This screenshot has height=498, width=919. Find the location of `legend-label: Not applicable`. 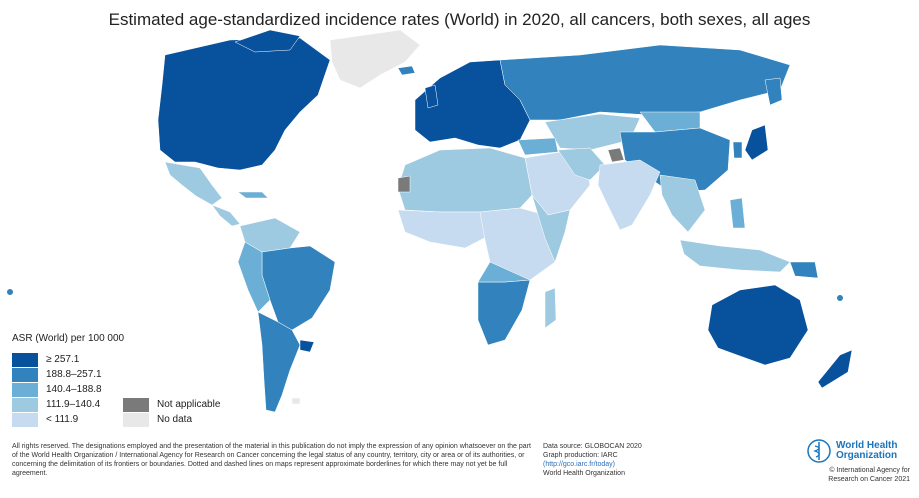

legend-label: Not applicable is located at coordinates (189, 404).